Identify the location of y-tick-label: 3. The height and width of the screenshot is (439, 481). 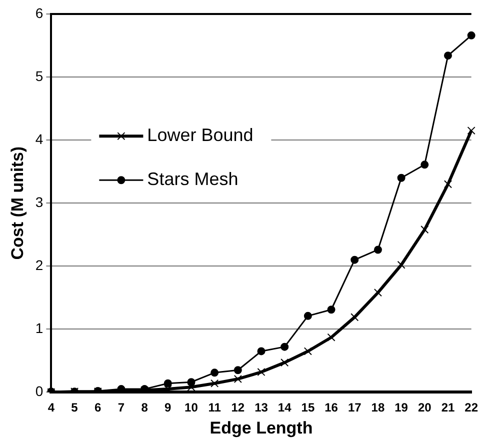
(39, 202).